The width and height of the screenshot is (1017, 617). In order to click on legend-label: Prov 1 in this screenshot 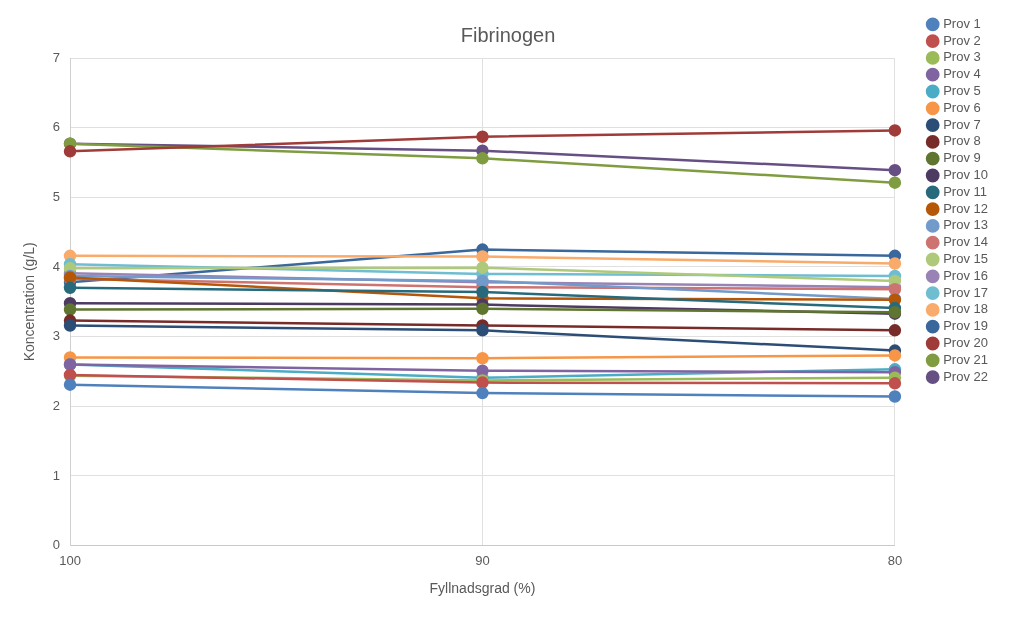, I will do `click(962, 23)`.